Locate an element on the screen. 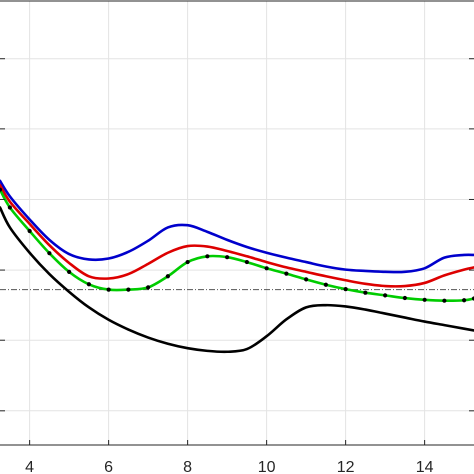 The width and height of the screenshot is (474, 474). x-tick-label-4: 12 is located at coordinates (346, 466).